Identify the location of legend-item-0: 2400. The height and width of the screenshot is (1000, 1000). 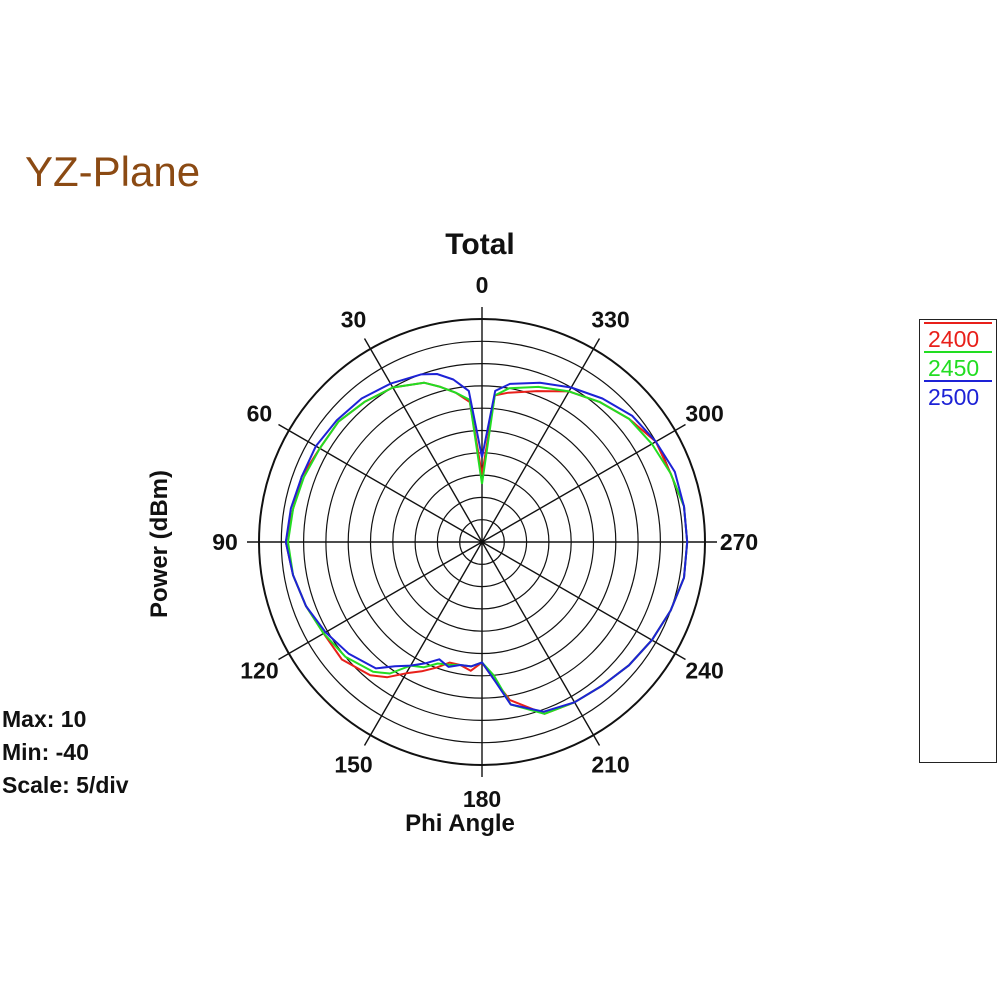
(958, 336).